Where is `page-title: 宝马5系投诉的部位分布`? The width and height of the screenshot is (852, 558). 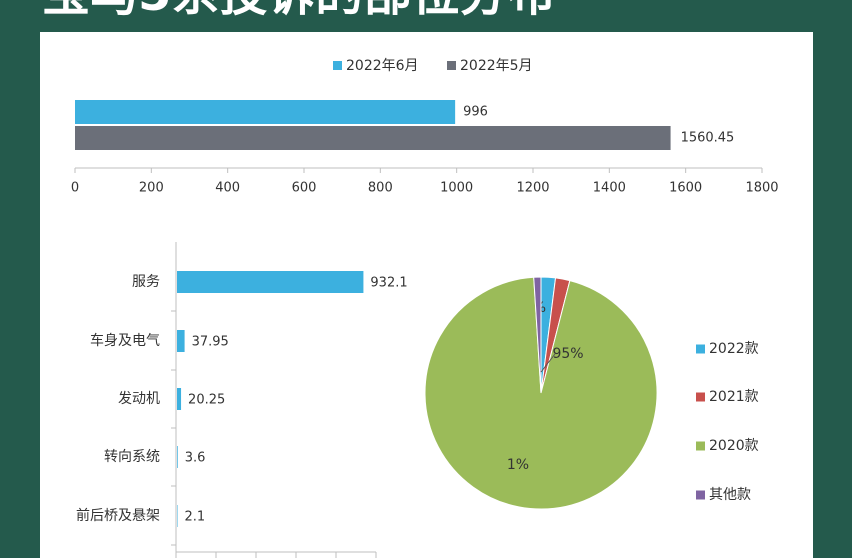 page-title: 宝马5系投诉的部位分布 is located at coordinates (298, 9).